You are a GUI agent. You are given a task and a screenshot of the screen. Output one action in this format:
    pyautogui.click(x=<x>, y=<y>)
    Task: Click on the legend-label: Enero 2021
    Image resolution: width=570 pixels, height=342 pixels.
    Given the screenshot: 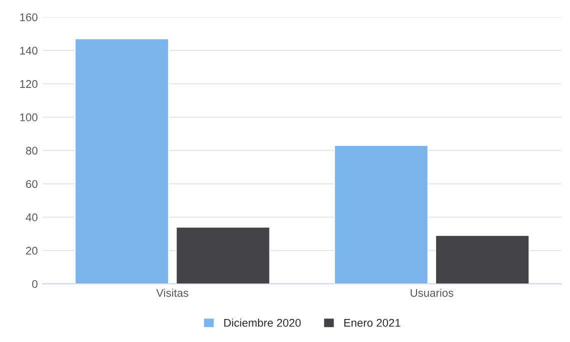 What is the action you would take?
    pyautogui.click(x=372, y=322)
    